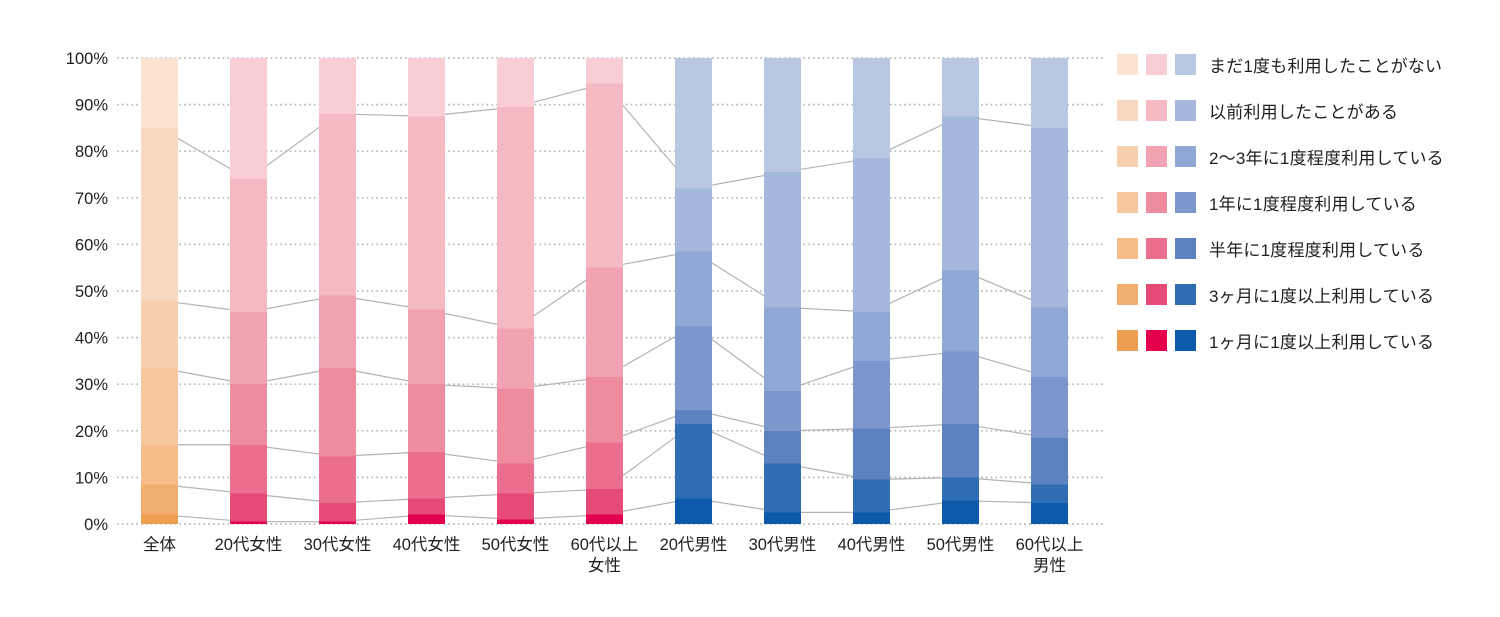 The image size is (1500, 617). What do you see at coordinates (1326, 158) in the screenshot?
I see `legend-label: 2〜3年に1度程度利用している` at bounding box center [1326, 158].